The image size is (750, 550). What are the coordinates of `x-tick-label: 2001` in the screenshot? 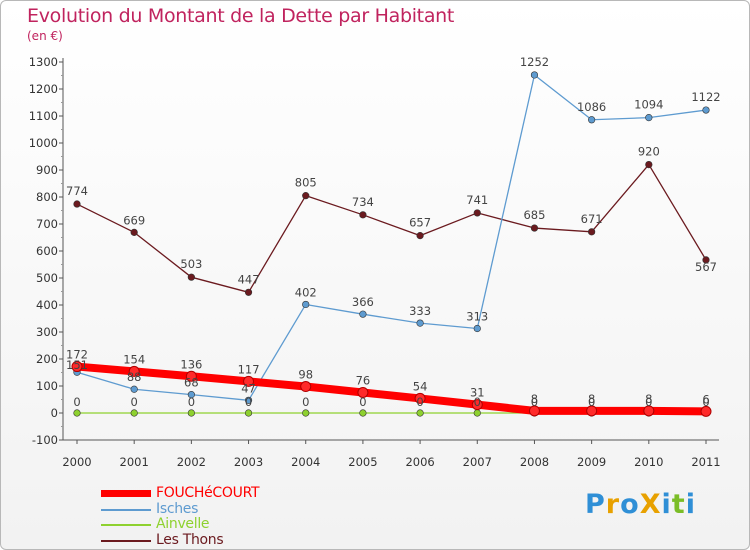 It's located at (134, 462).